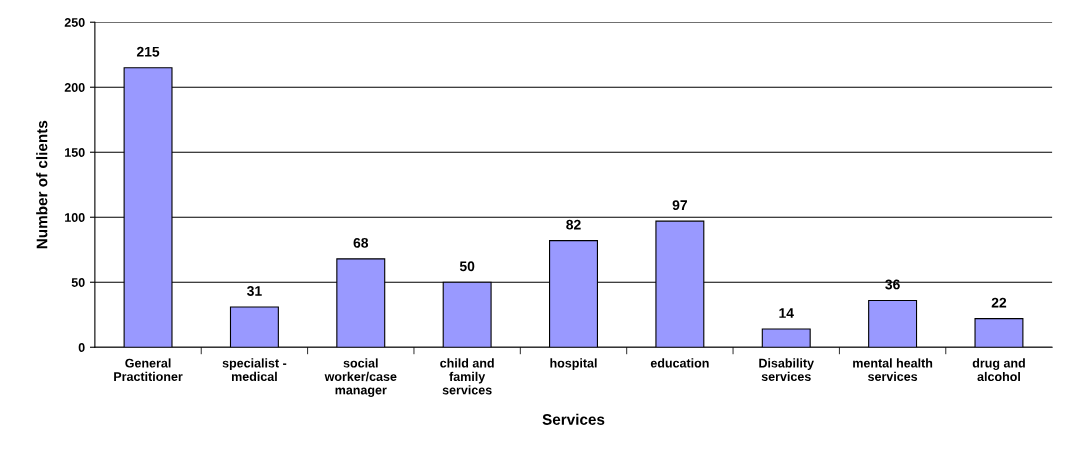 This screenshot has height=463, width=1066. I want to click on data-label: 97, so click(679, 205).